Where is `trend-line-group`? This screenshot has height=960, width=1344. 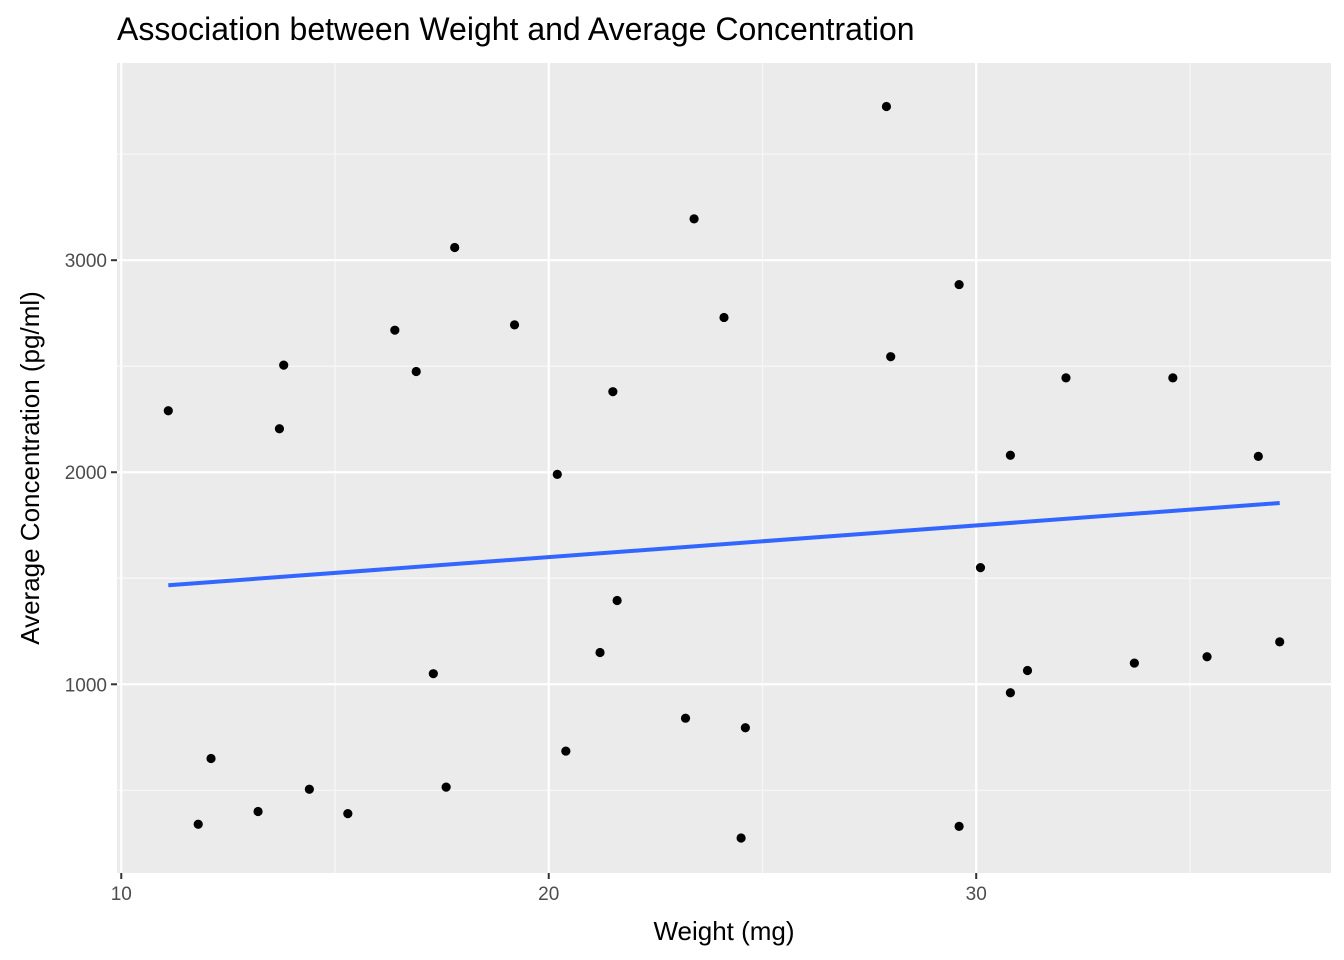
trend-line-group is located at coordinates (724, 544).